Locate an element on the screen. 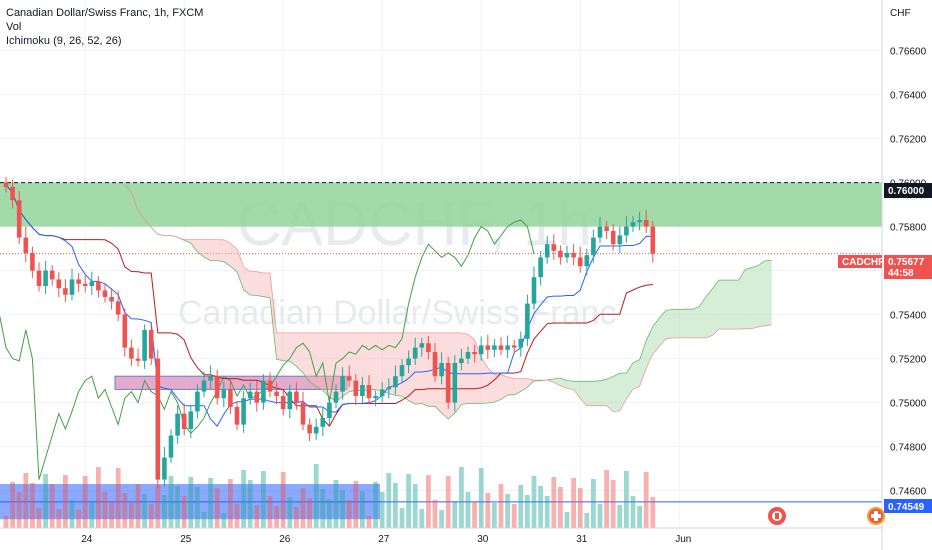 The image size is (932, 550). canada-flag-icon is located at coordinates (777, 516).